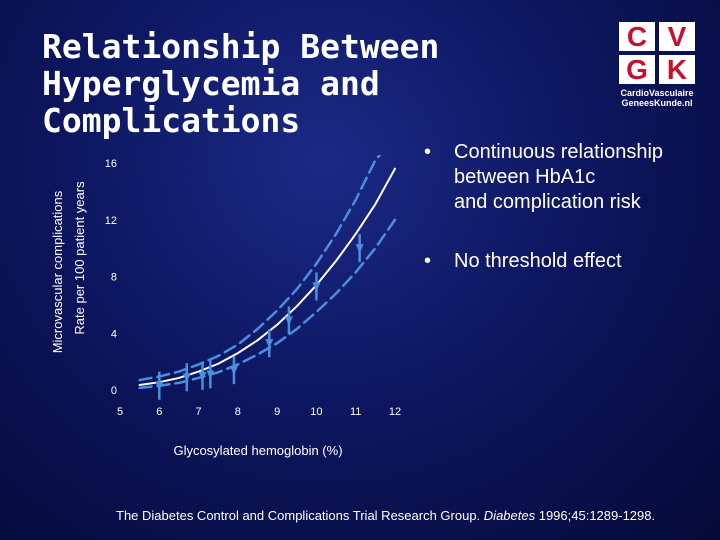 Image resolution: width=720 pixels, height=540 pixels. What do you see at coordinates (199, 412) in the screenshot?
I see `x-tick-label: 7` at bounding box center [199, 412].